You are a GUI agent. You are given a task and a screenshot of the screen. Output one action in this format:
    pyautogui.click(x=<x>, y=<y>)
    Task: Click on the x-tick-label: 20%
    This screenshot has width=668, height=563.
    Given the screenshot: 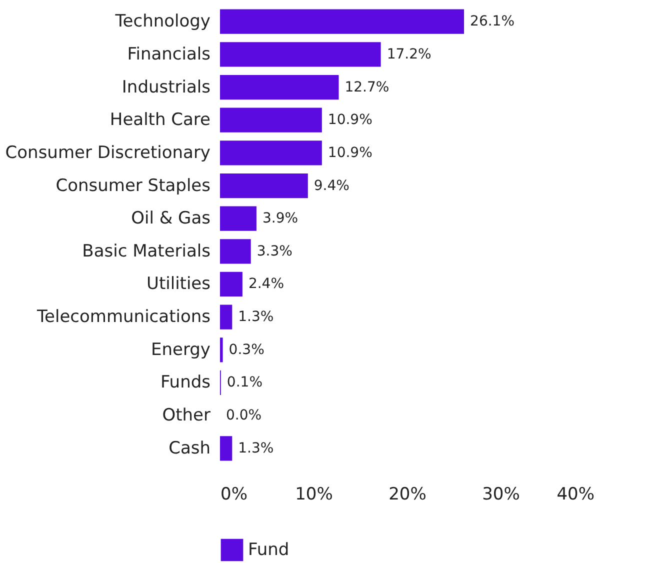 What is the action you would take?
    pyautogui.click(x=407, y=494)
    